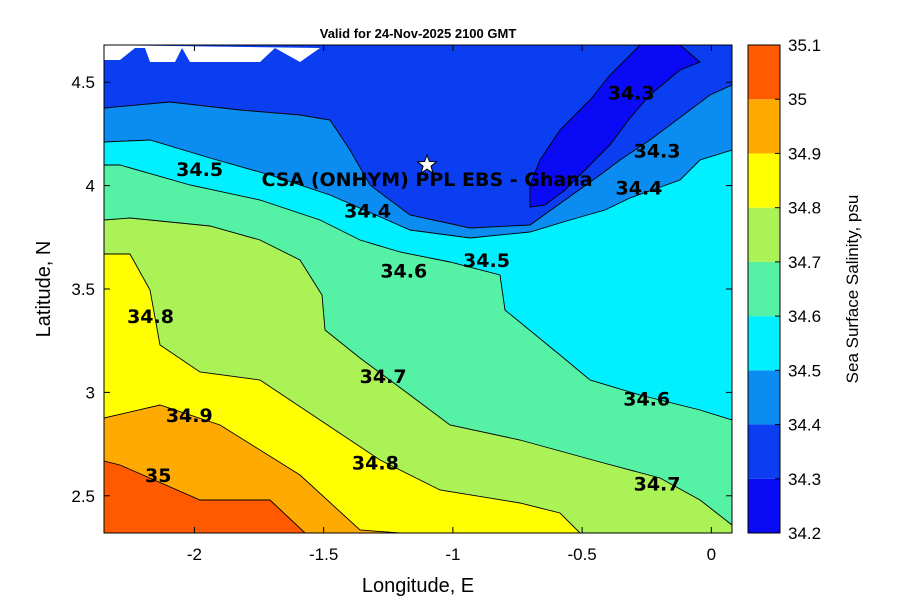  Describe the element at coordinates (83, 82) in the screenshot. I see `y-tick-label: 4.5` at that location.